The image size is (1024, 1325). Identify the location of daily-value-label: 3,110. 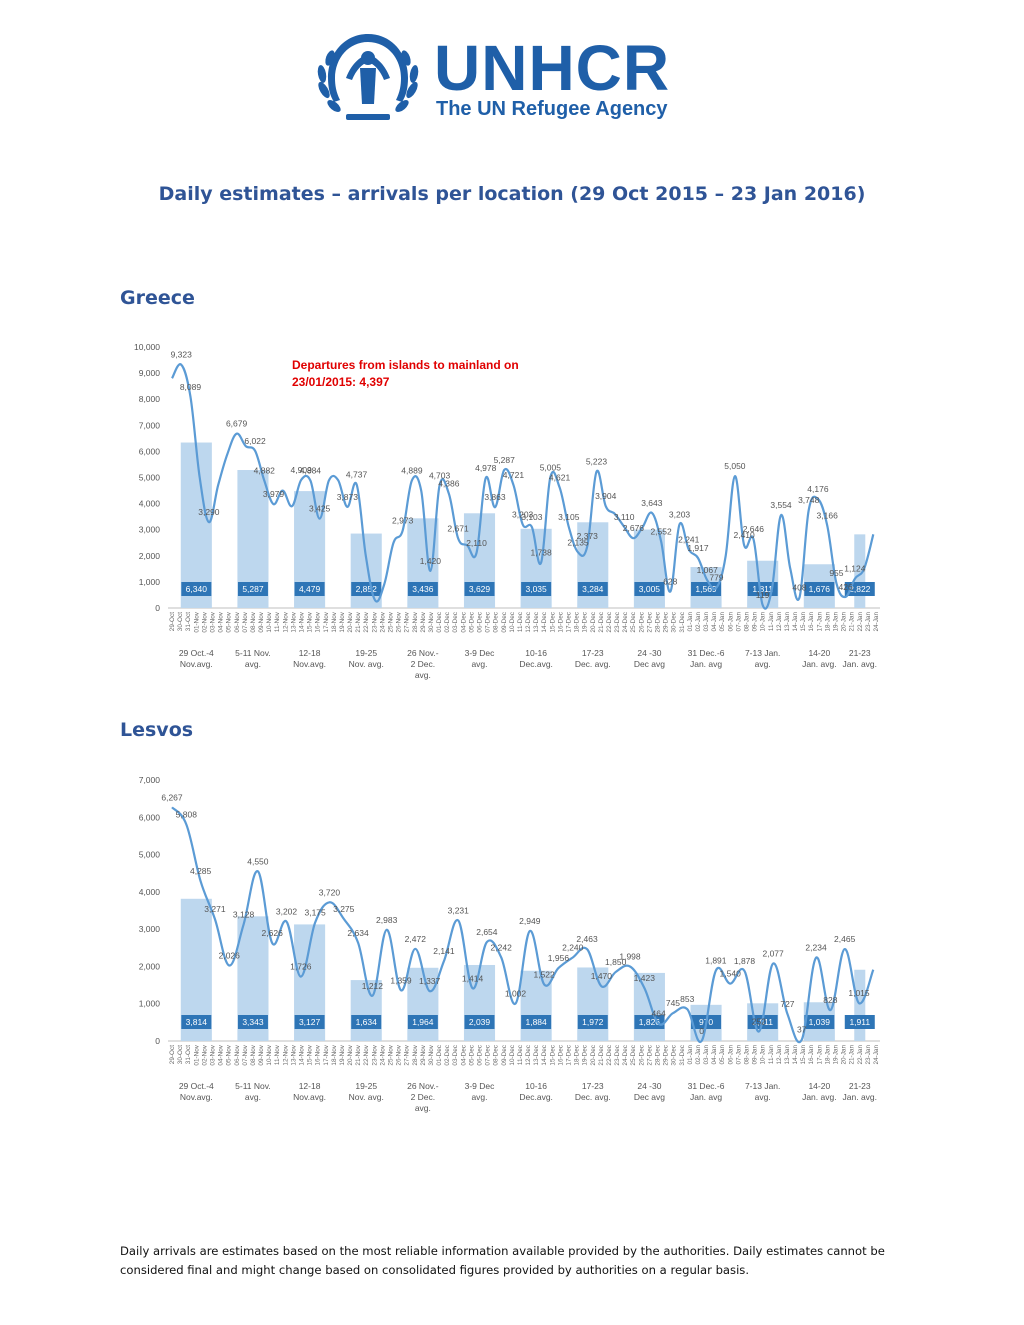
(624, 517).